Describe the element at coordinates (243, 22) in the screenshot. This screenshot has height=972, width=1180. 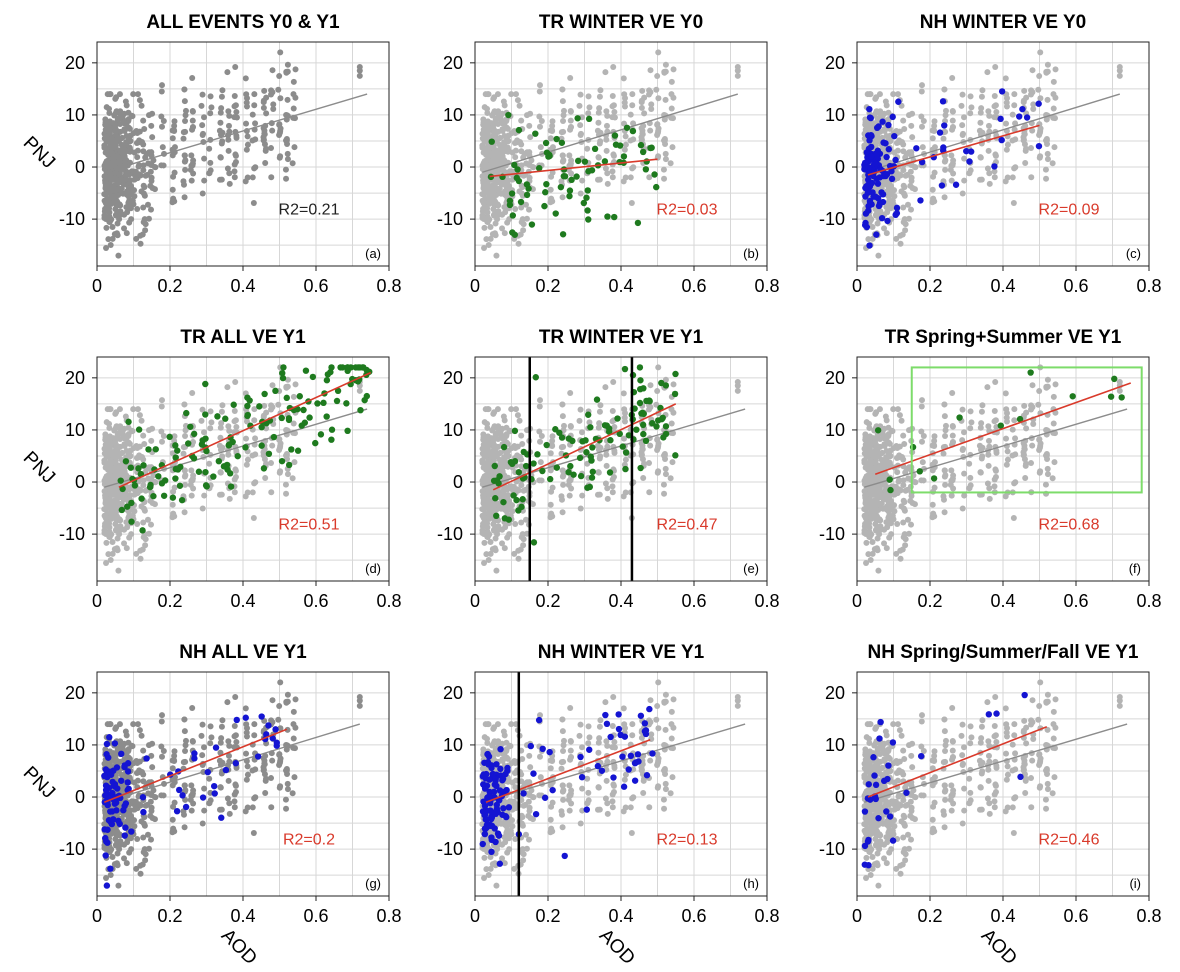
I see `panel-title: ALL EVENTS Y0 & Y1` at that location.